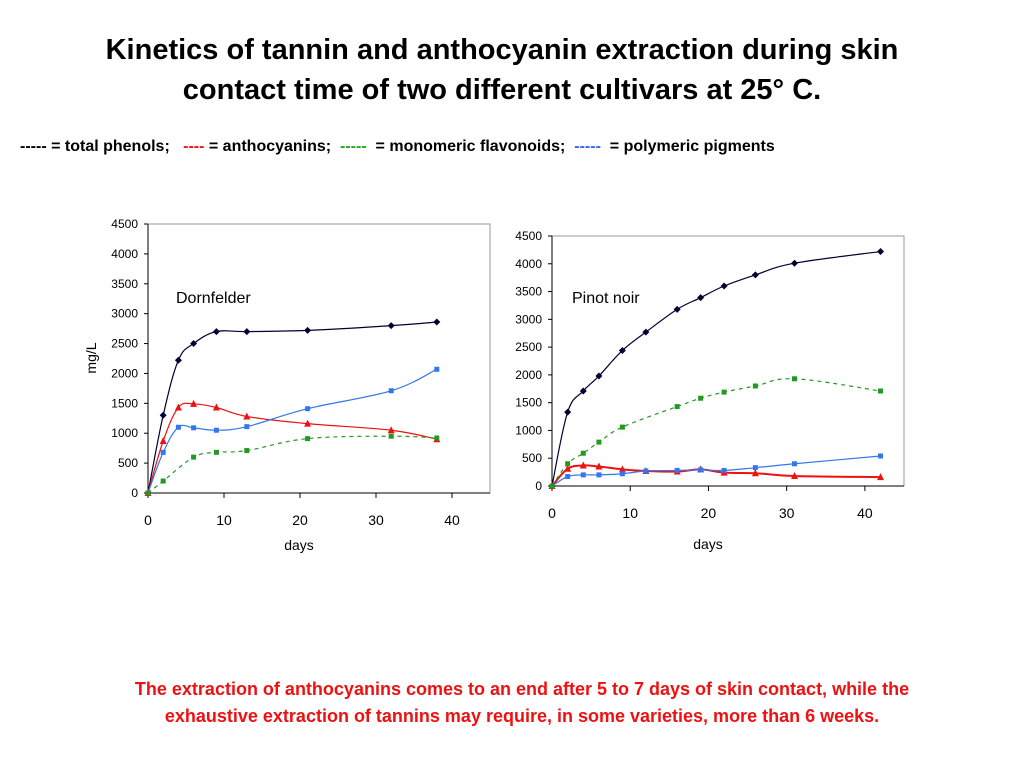 This screenshot has height=768, width=1024. Describe the element at coordinates (376, 520) in the screenshot. I see `x-tick-label: 30` at that location.